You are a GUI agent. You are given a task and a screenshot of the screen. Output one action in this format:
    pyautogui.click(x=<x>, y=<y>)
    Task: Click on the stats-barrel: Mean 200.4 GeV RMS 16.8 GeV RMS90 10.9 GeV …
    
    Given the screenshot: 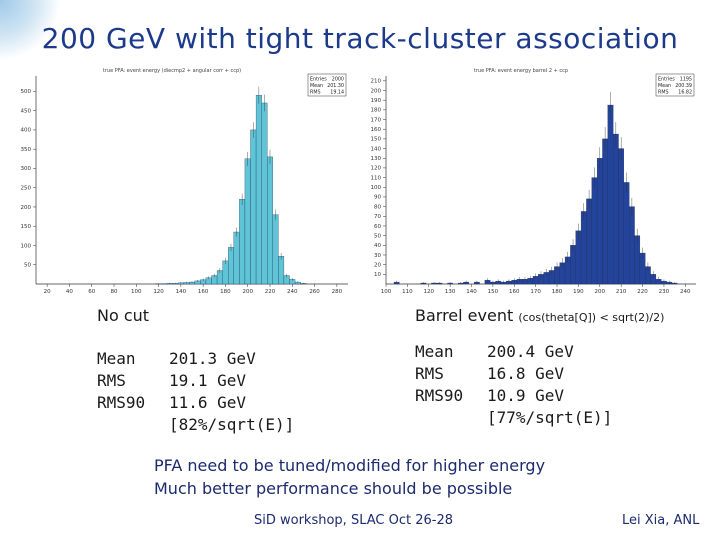 What is the action you would take?
    pyautogui.click(x=513, y=385)
    